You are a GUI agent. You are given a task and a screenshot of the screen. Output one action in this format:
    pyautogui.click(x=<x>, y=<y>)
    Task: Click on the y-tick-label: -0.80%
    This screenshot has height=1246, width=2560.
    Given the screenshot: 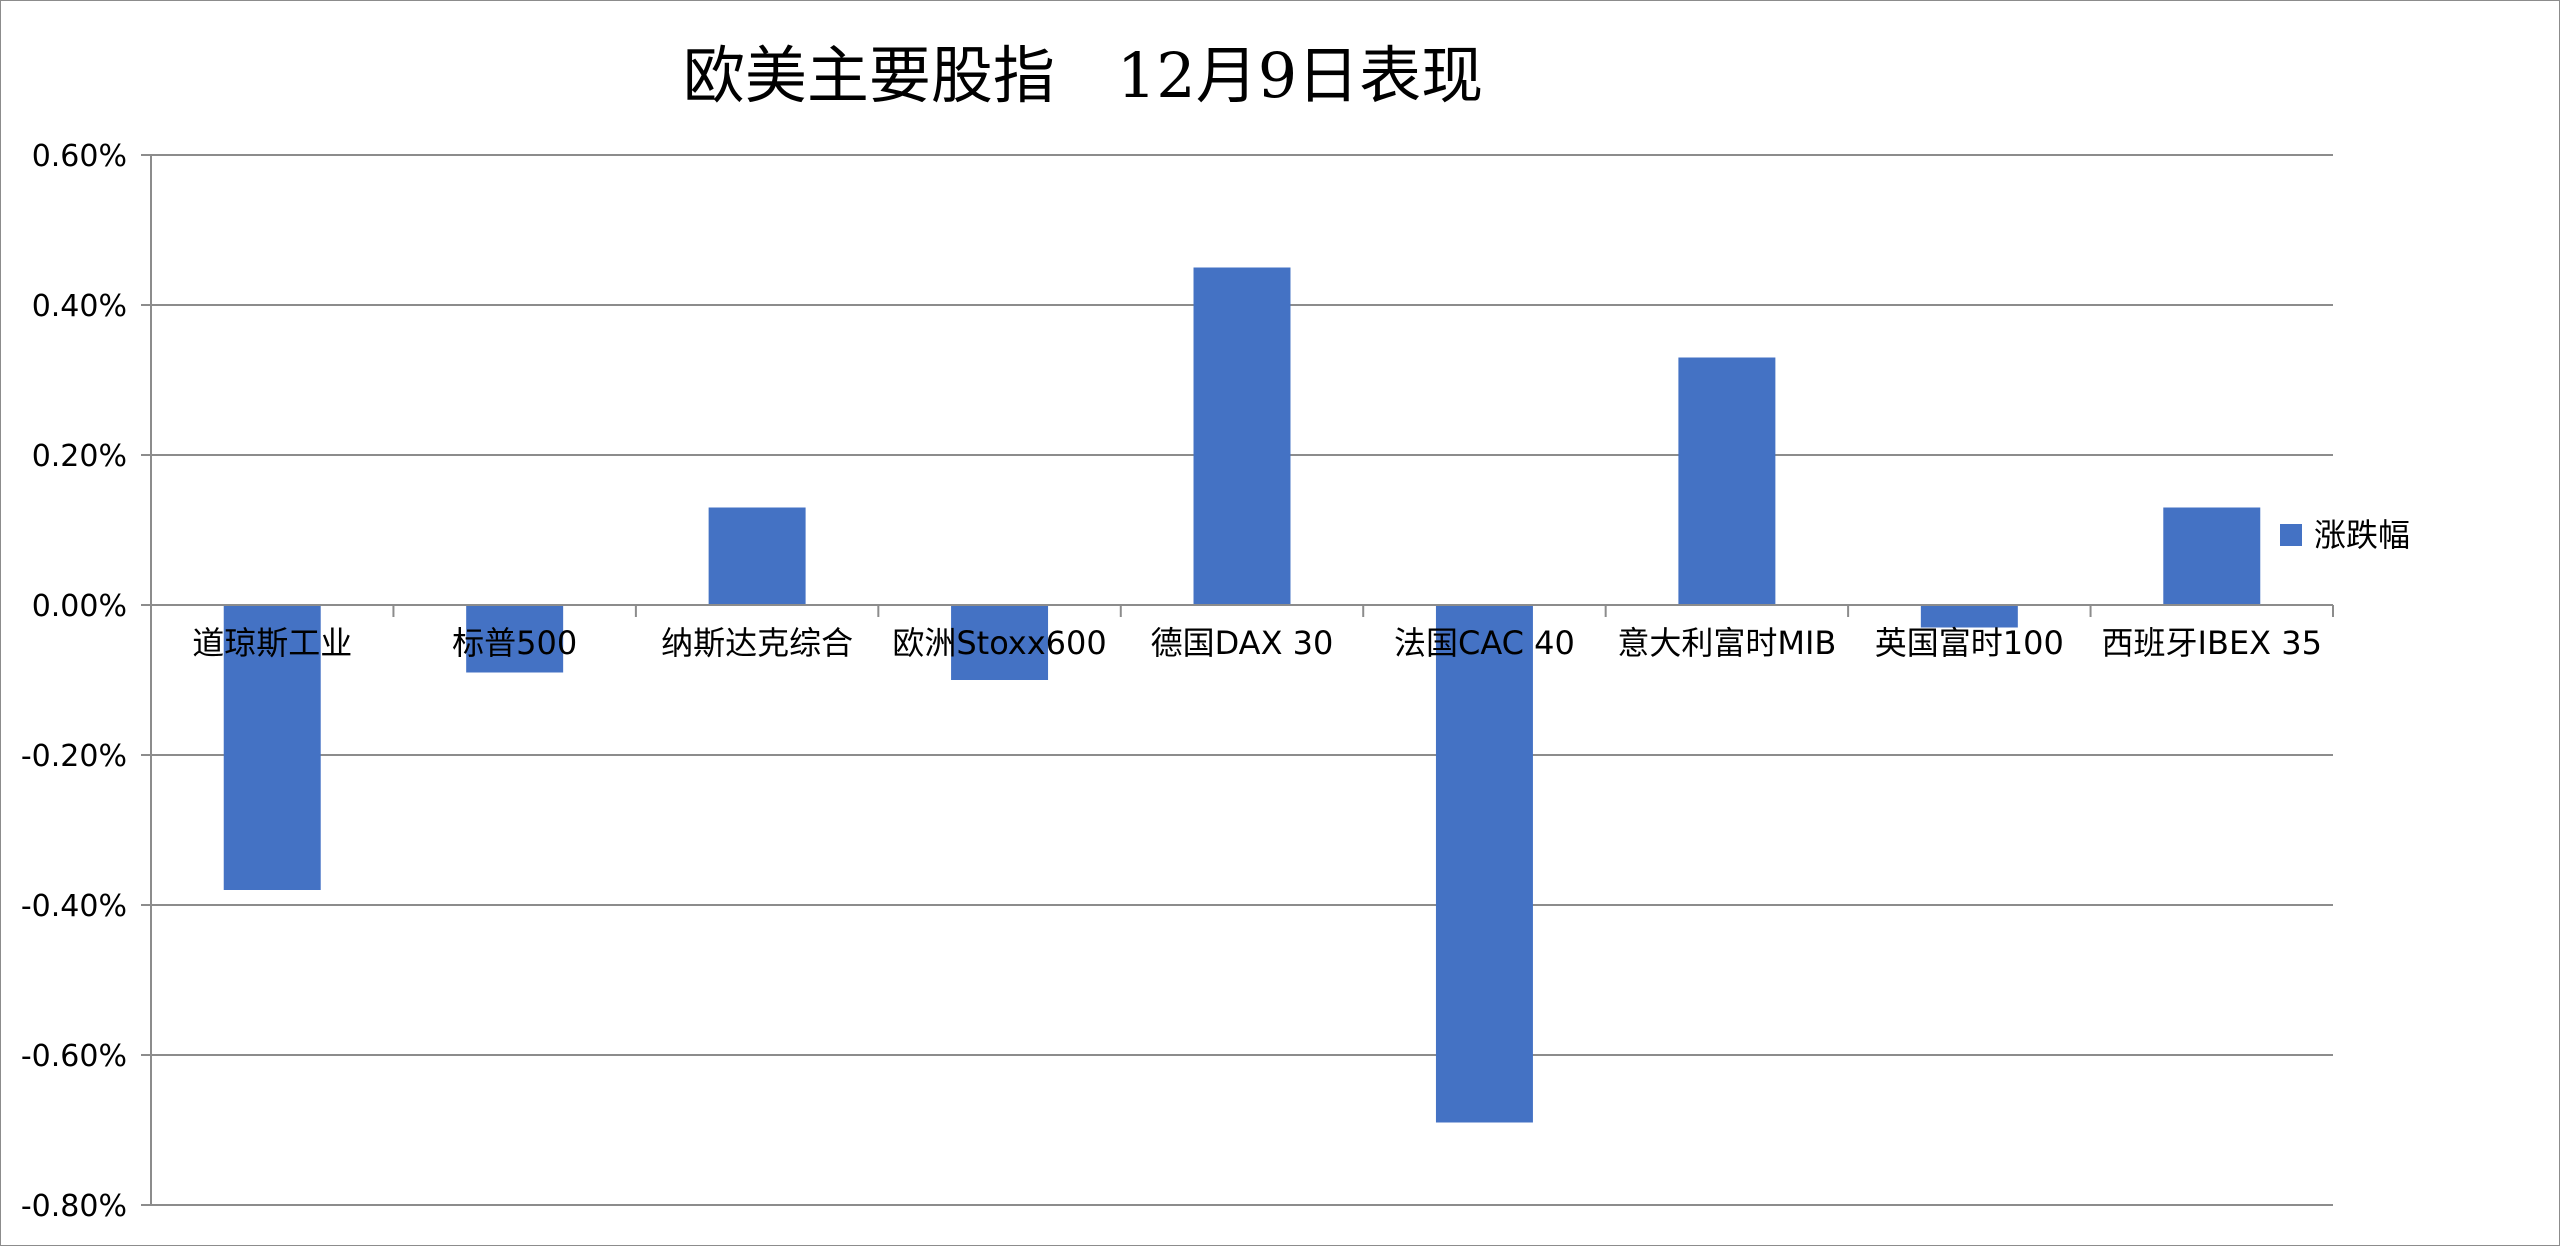 What is the action you would take?
    pyautogui.click(x=74, y=1206)
    